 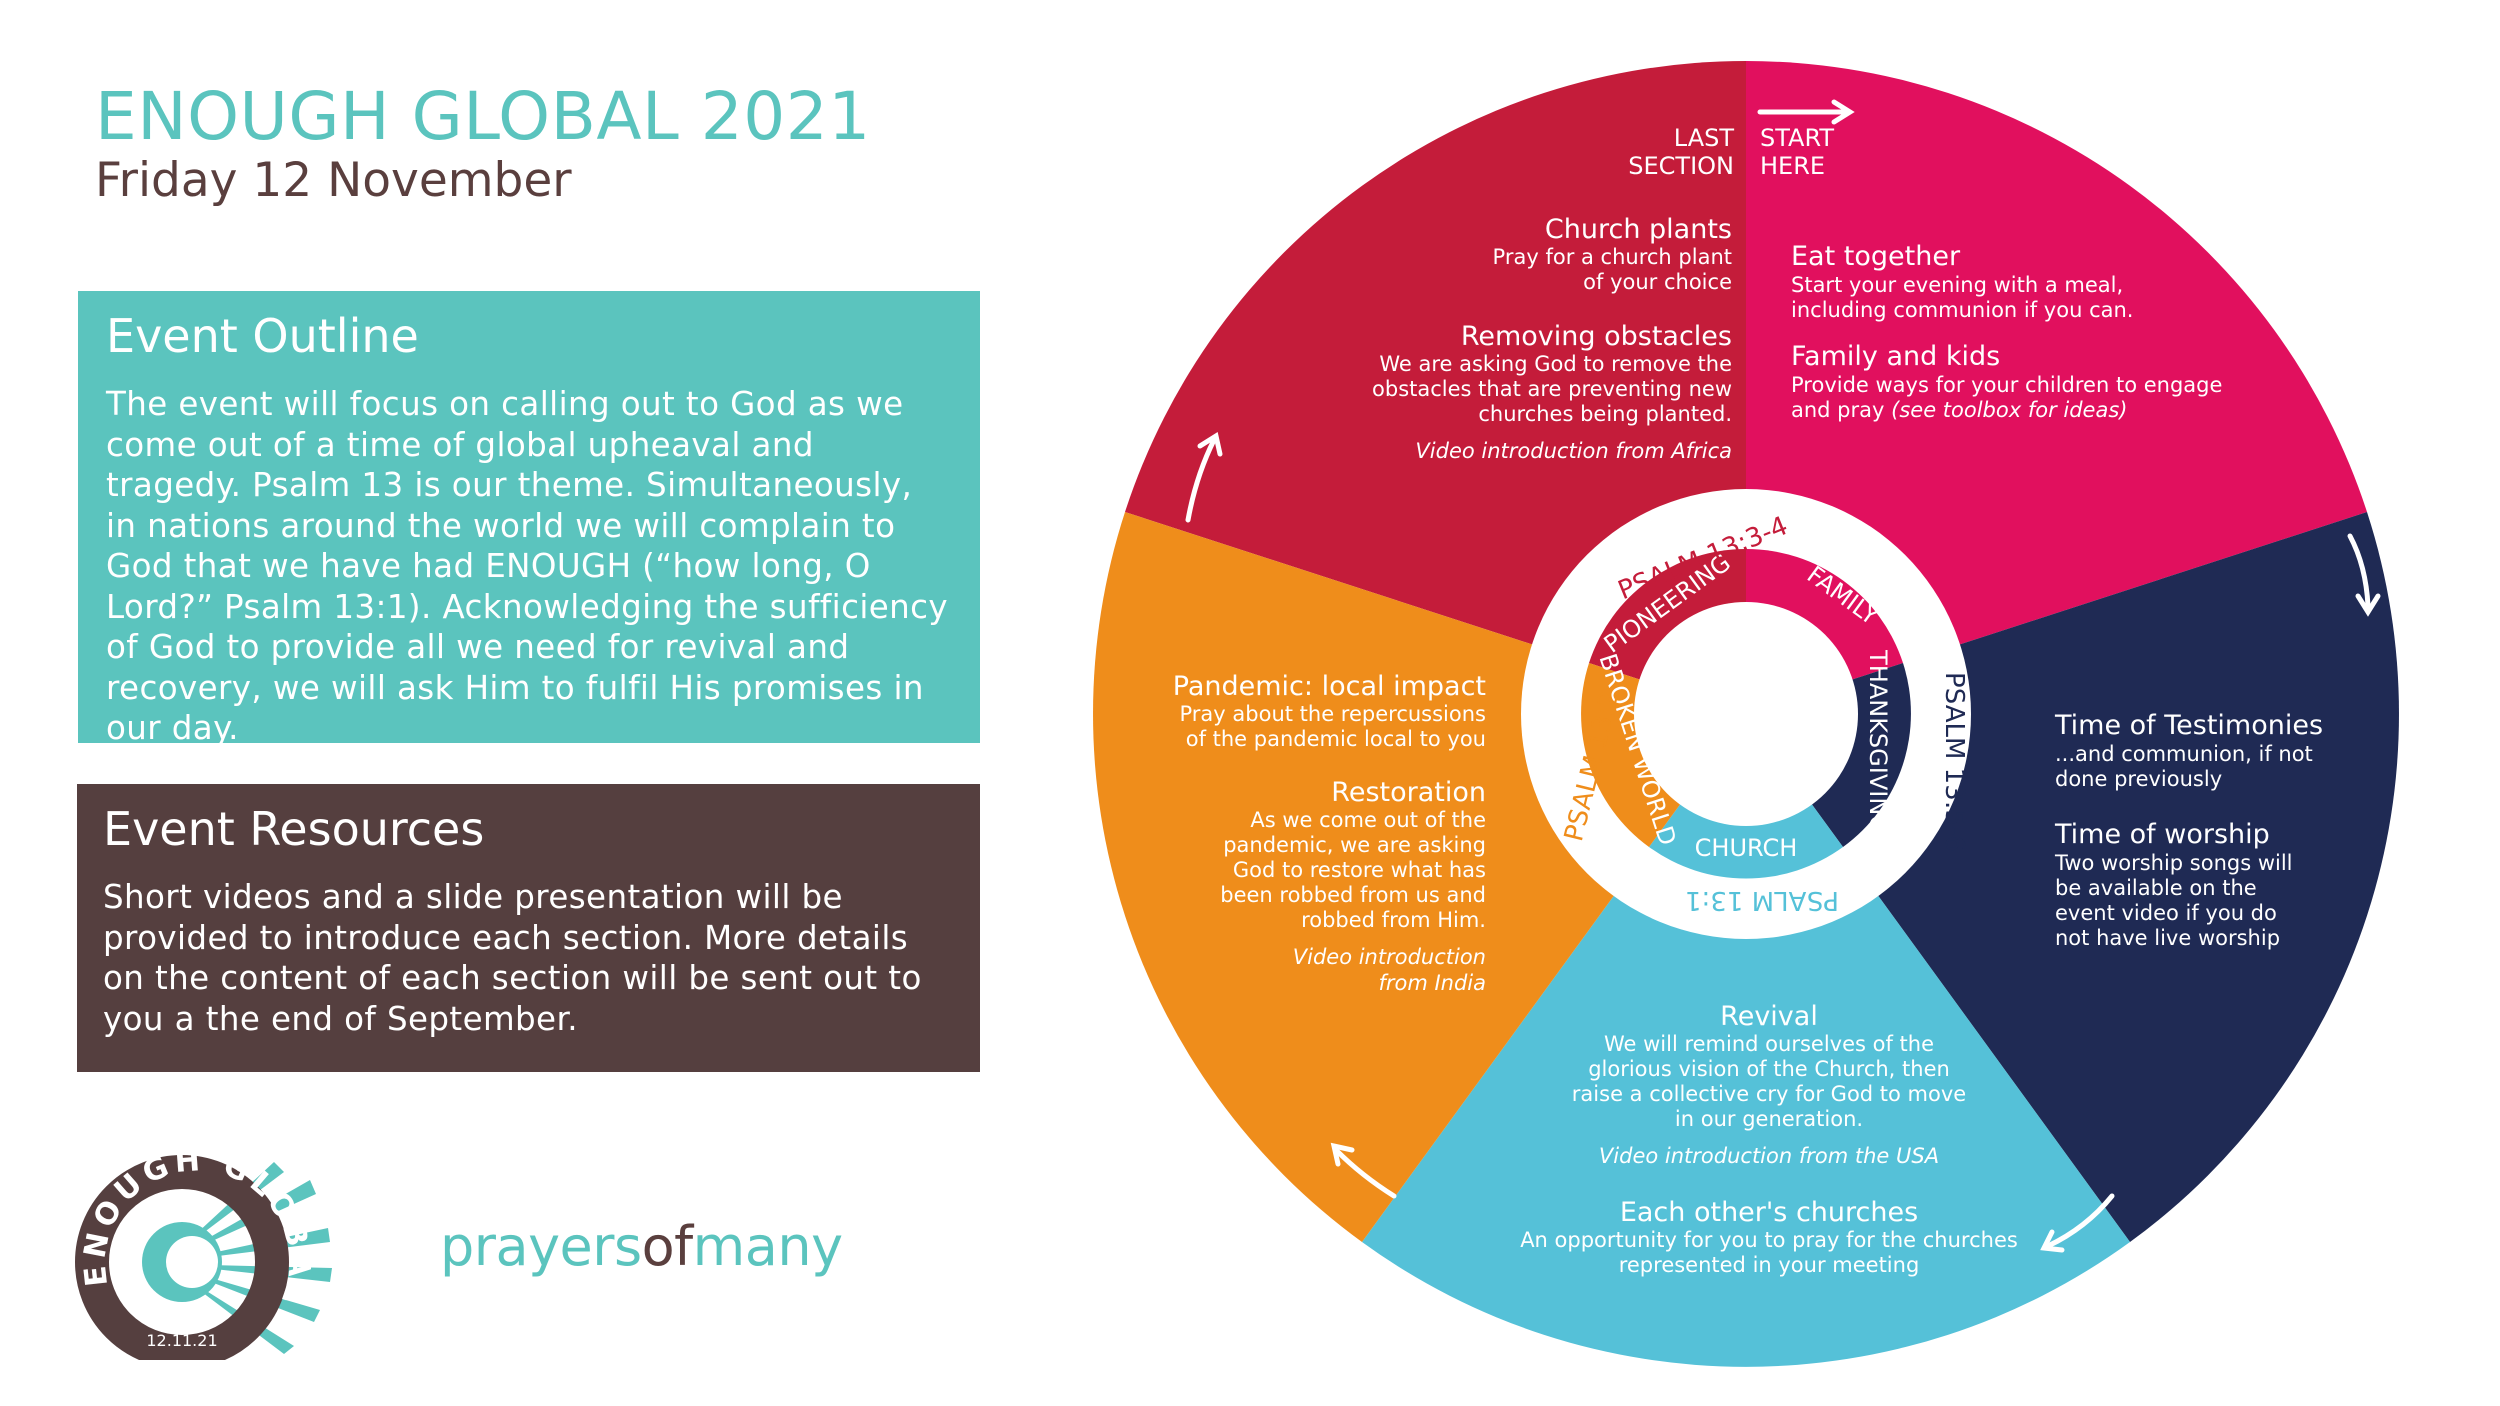 I want to click on removing-obstacles-line1: We are asking God to remove the, so click(x=1555, y=364).